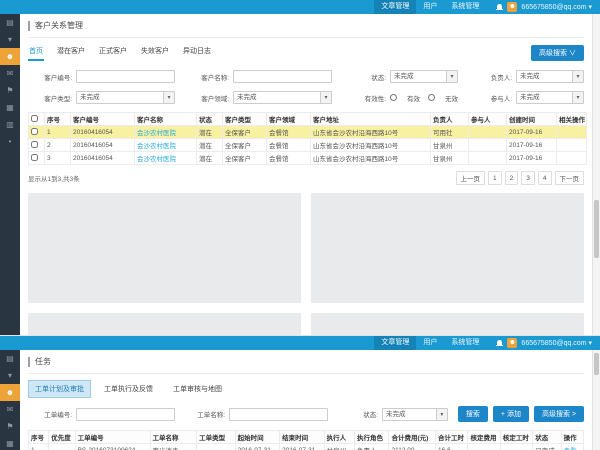 This screenshot has width=600, height=450. What do you see at coordinates (288, 119) in the screenshot?
I see `column-header: 客户领域` at bounding box center [288, 119].